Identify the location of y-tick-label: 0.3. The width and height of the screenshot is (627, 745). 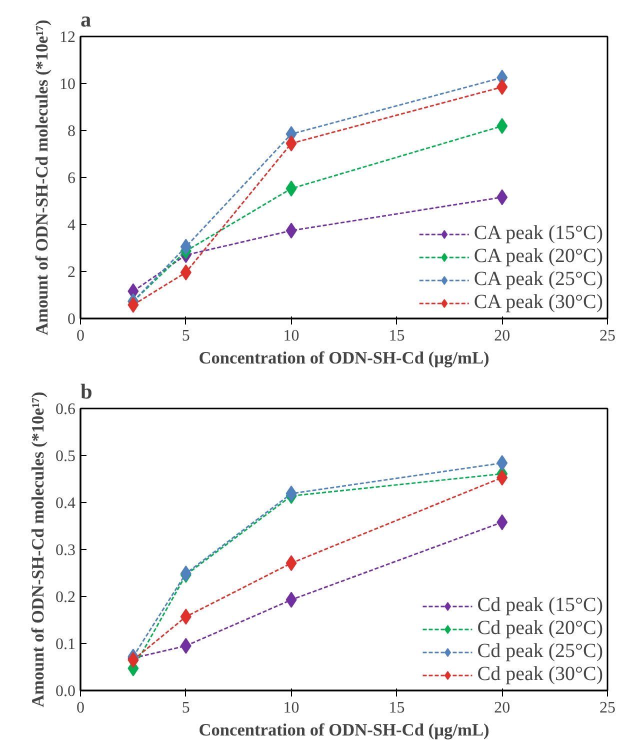
(66, 550).